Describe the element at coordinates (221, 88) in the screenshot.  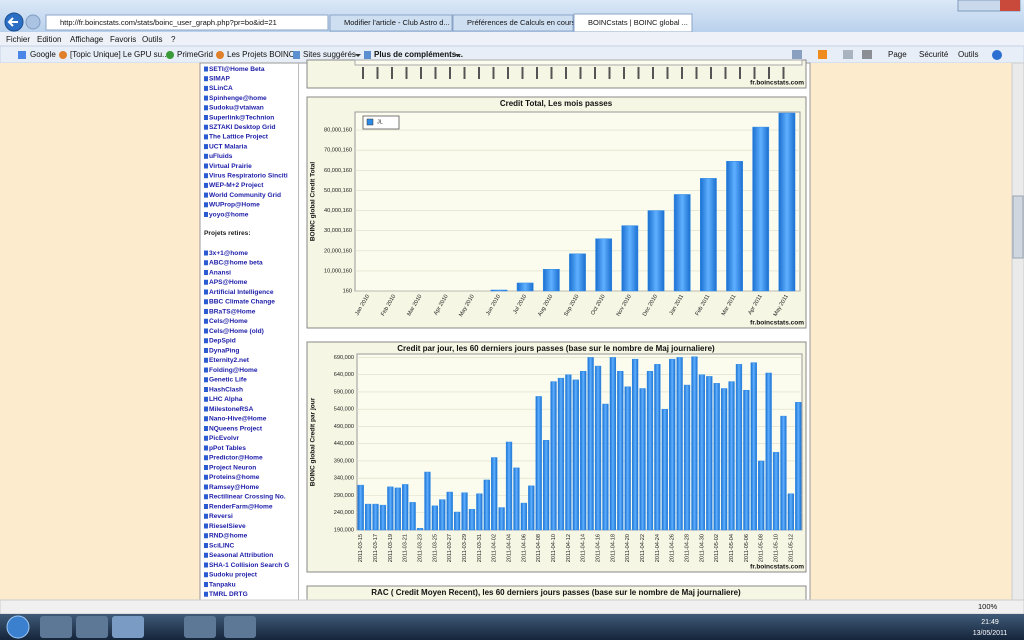
I see `sidebar-link: SLinCA` at that location.